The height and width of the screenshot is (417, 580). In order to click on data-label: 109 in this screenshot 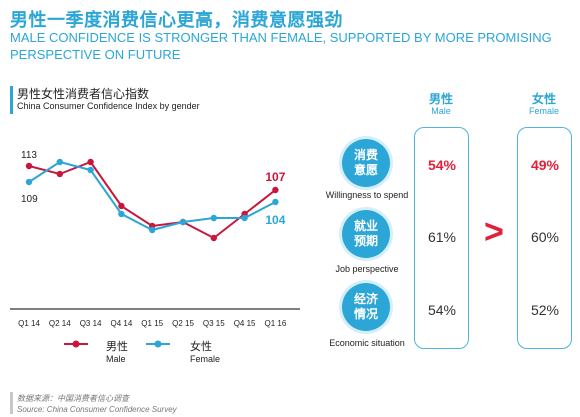, I will do `click(29, 199)`.